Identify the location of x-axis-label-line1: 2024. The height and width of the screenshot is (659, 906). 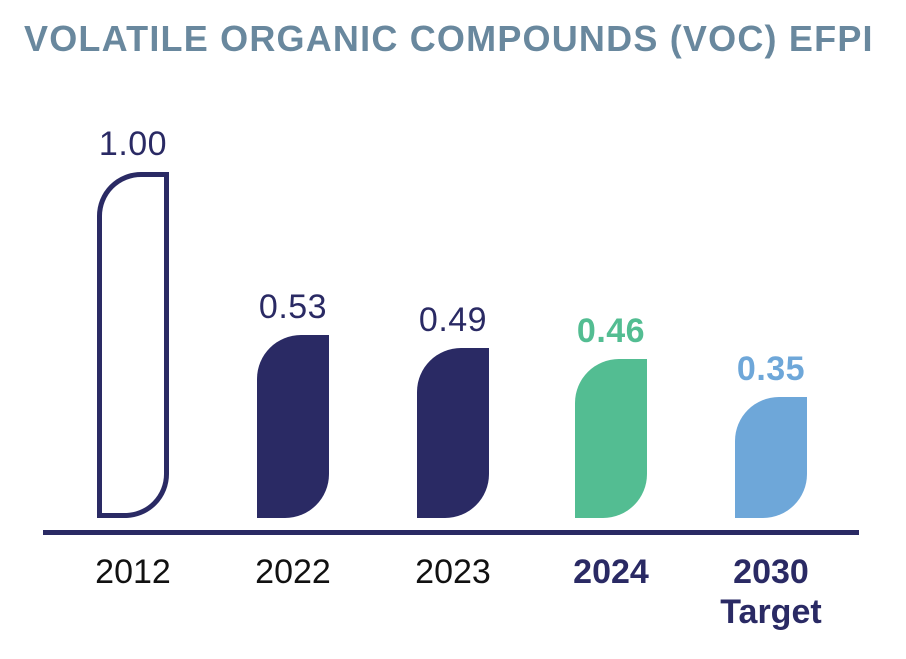
(611, 572).